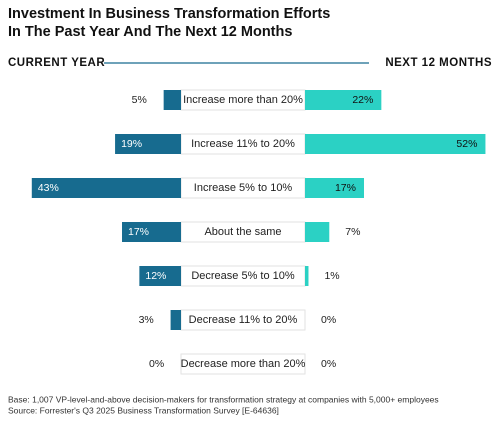 Image resolution: width=500 pixels, height=423 pixels. I want to click on category-label: Increase more than 20%, so click(243, 100).